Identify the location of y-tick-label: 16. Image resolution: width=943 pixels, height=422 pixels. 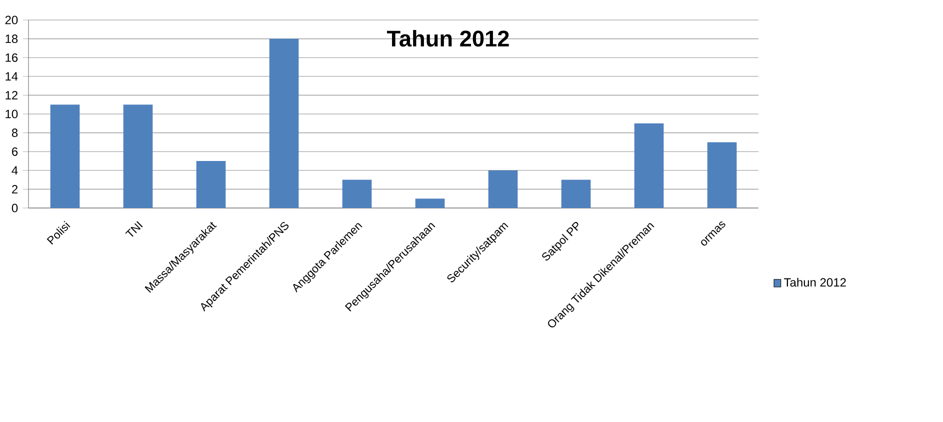
(12, 57).